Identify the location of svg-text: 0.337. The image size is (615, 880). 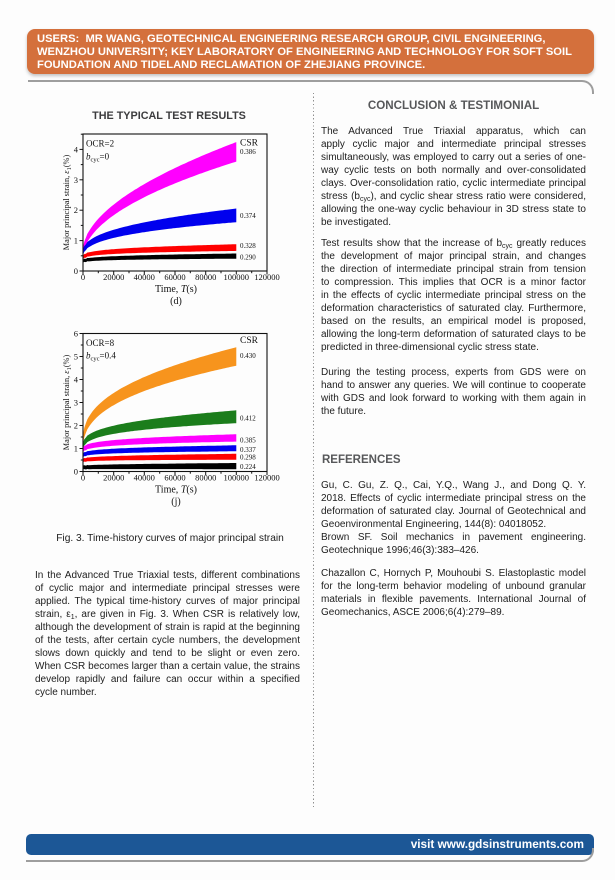
(248, 450).